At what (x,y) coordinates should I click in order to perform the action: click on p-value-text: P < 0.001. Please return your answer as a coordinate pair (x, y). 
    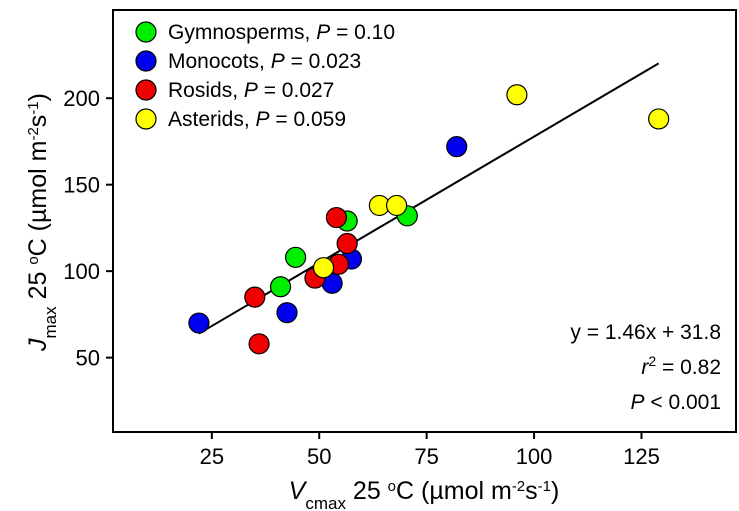
    Looking at the image, I should click on (676, 402).